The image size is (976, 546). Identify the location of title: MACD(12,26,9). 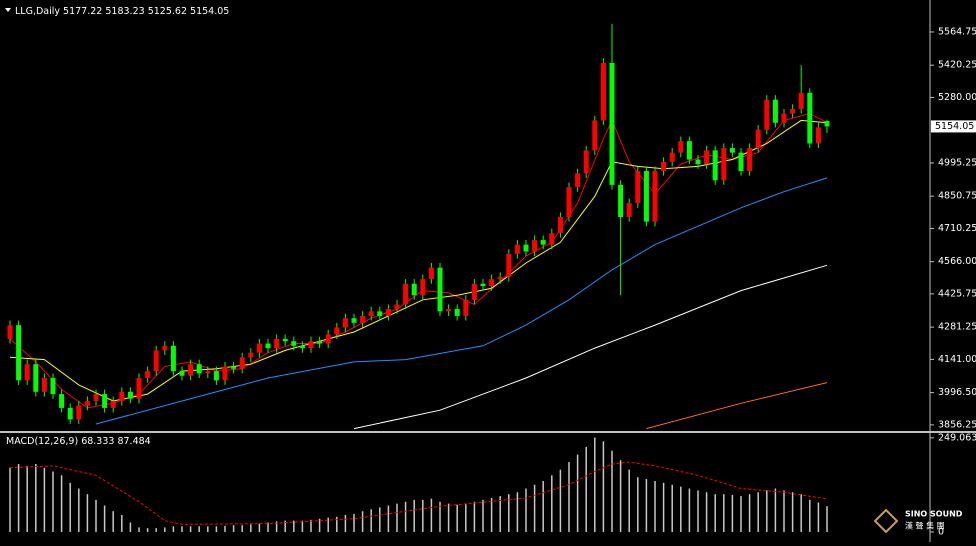
(42, 441).